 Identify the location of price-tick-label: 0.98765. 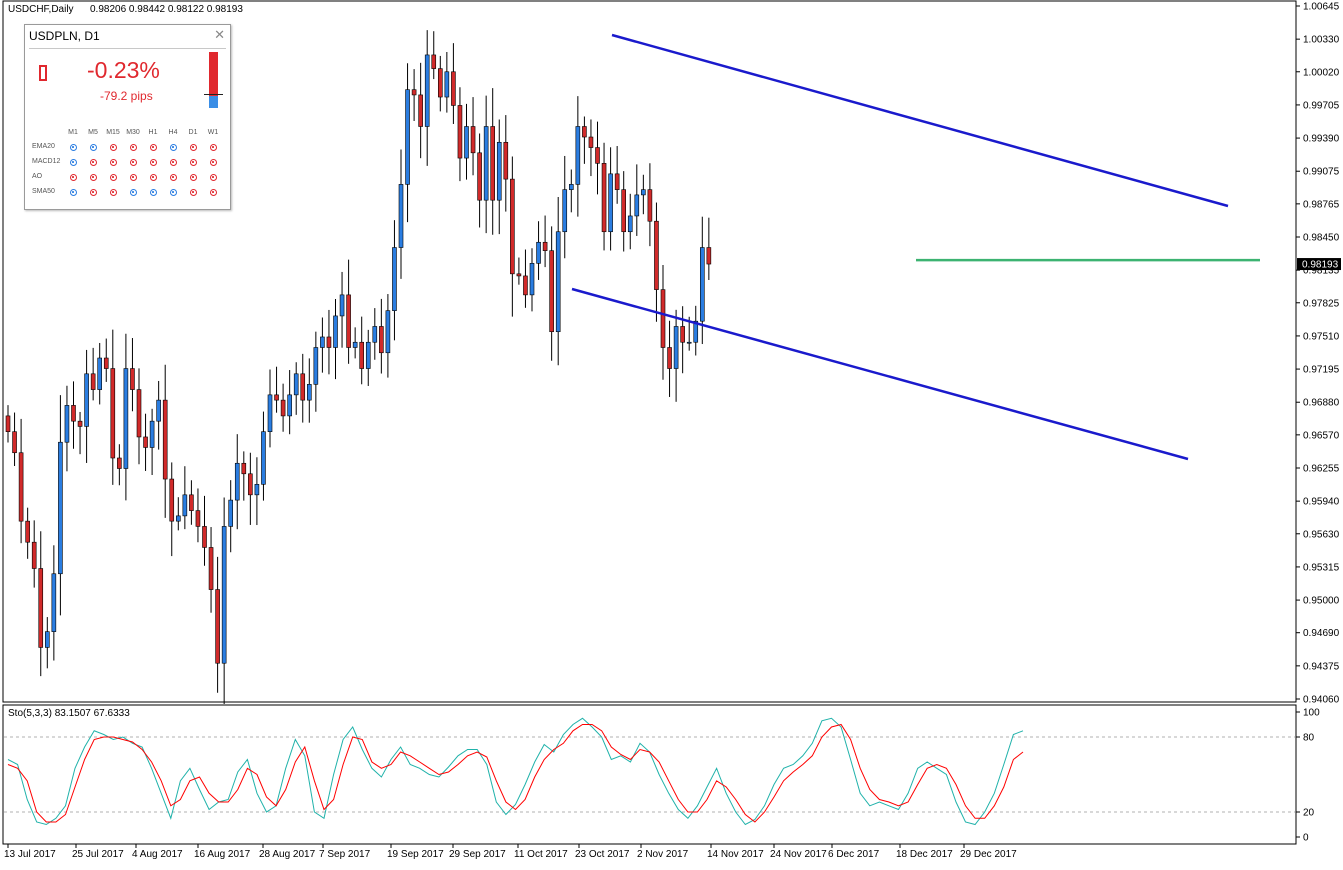
(1321, 204).